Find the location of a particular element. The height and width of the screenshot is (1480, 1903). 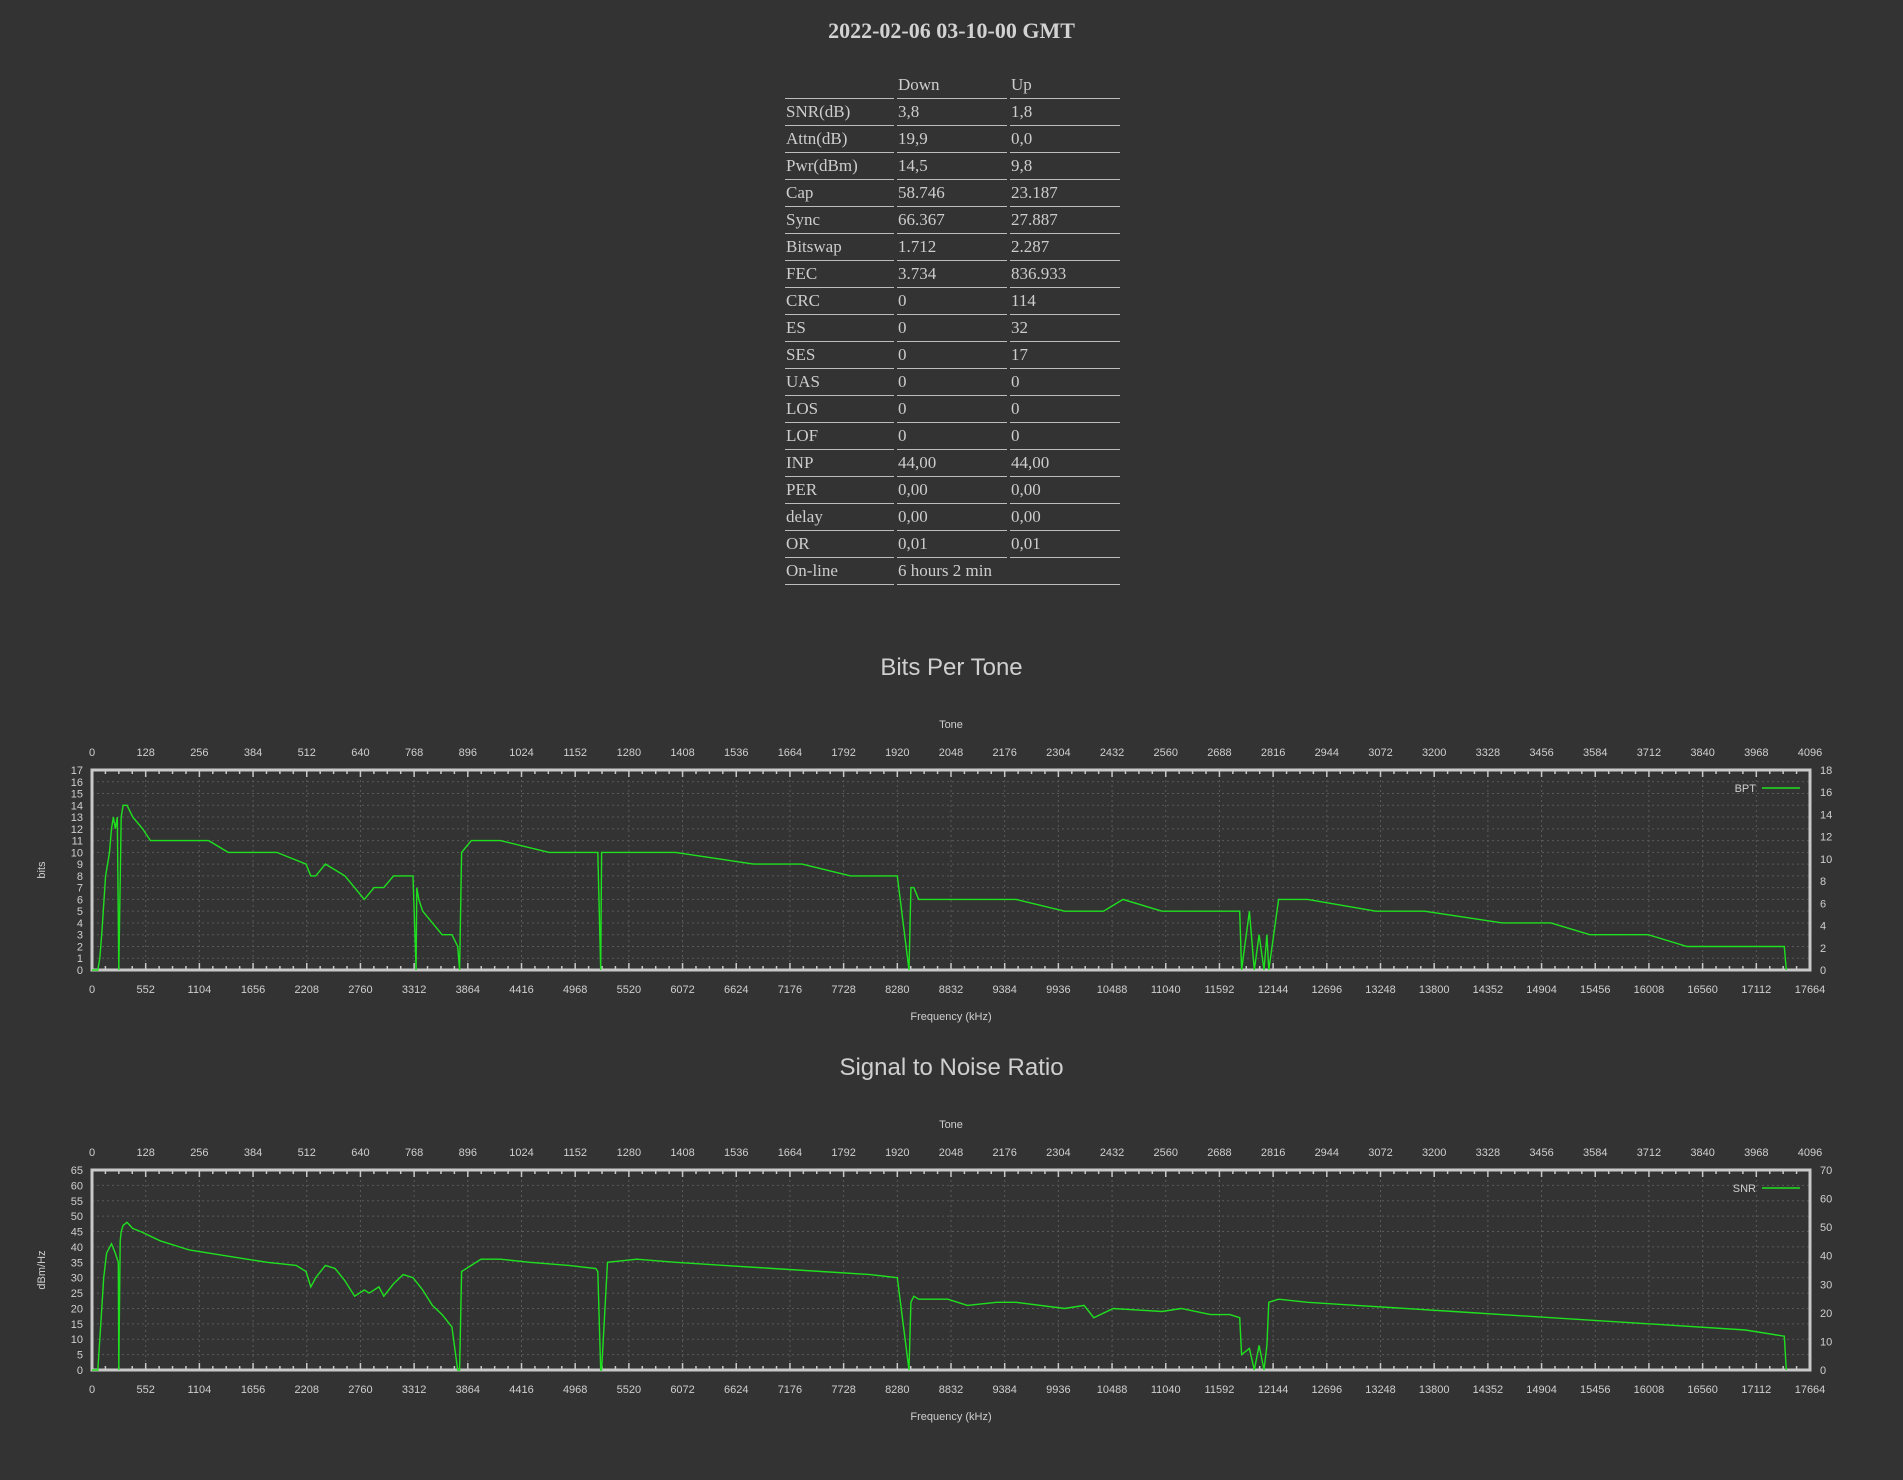

x-tick-label: 5520 is located at coordinates (629, 1390).